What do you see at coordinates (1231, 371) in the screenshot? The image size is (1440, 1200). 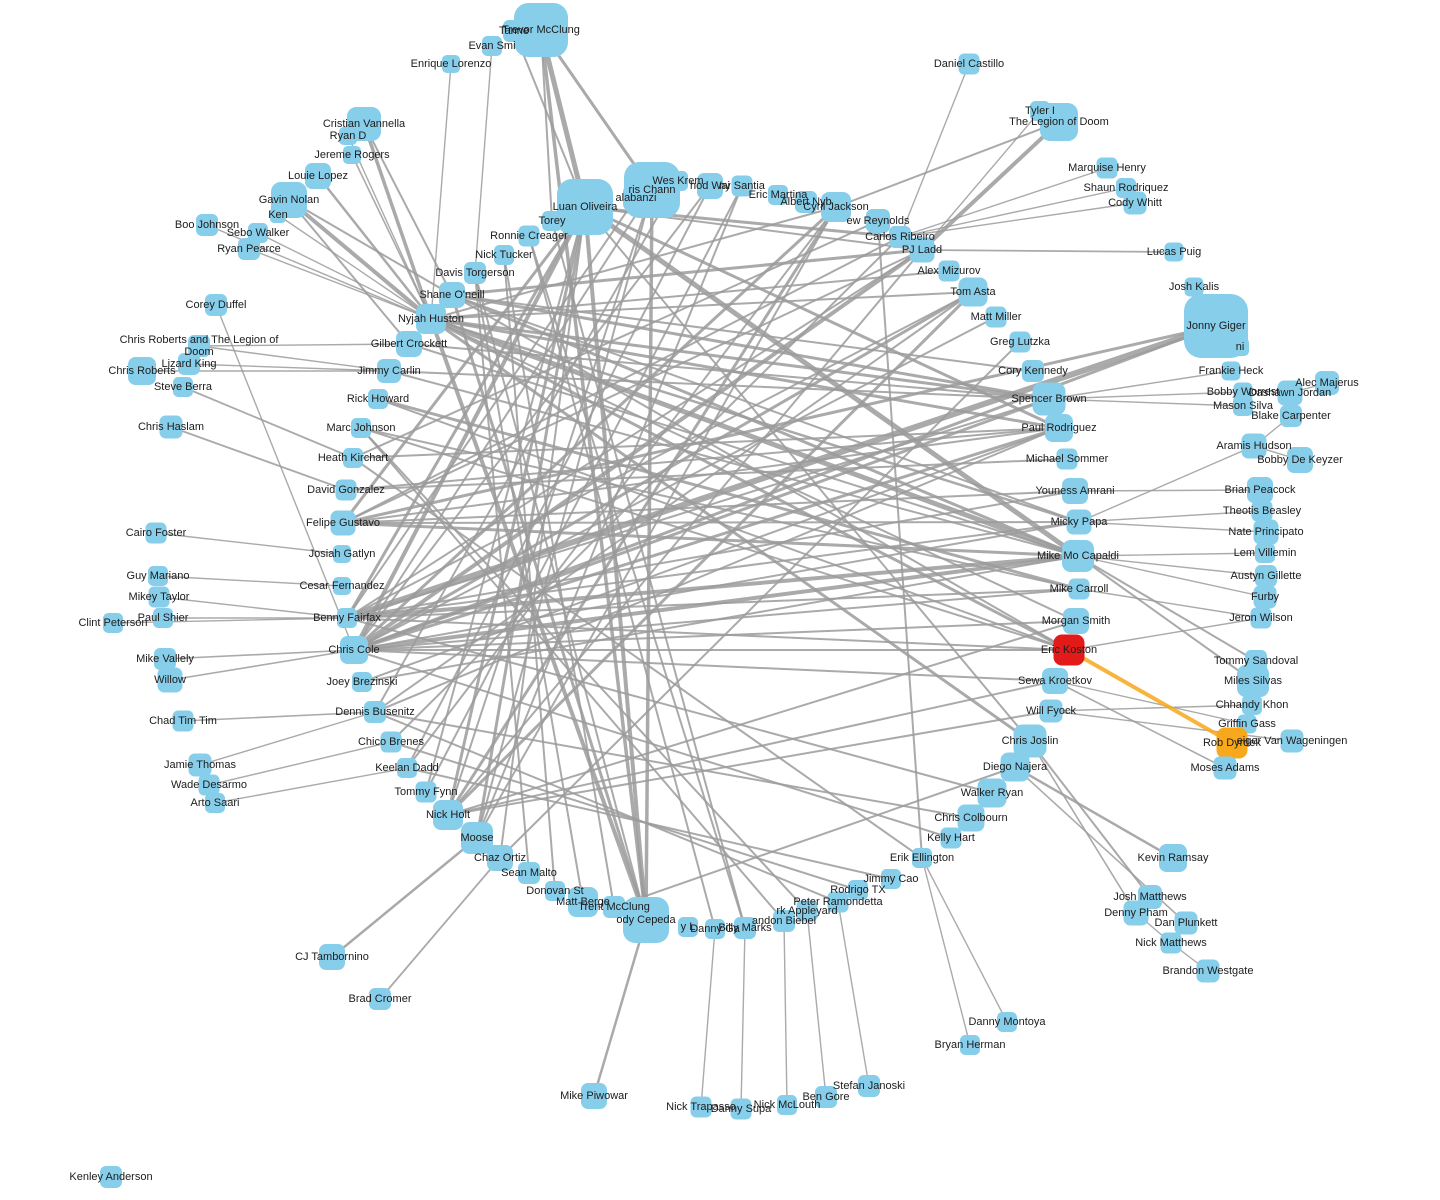 I see `node-frankie-heck` at bounding box center [1231, 371].